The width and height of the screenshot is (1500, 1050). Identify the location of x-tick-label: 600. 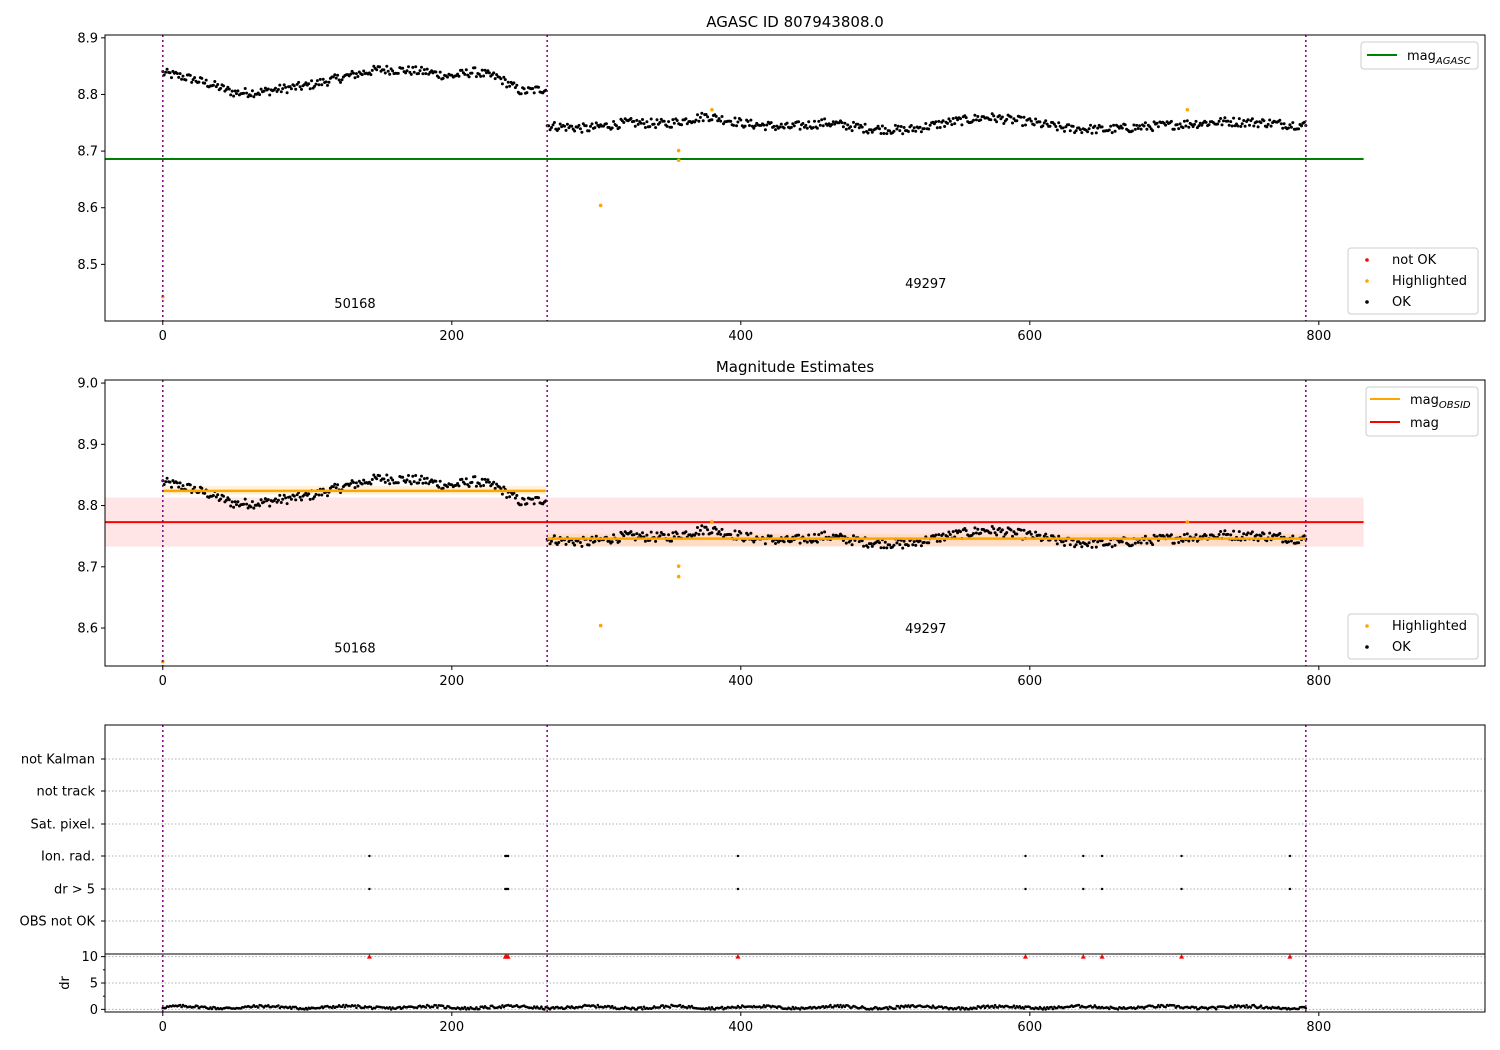
(1029, 681).